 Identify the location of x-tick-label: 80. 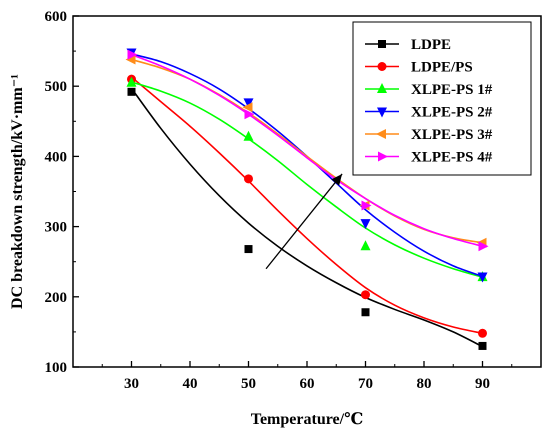
(424, 384).